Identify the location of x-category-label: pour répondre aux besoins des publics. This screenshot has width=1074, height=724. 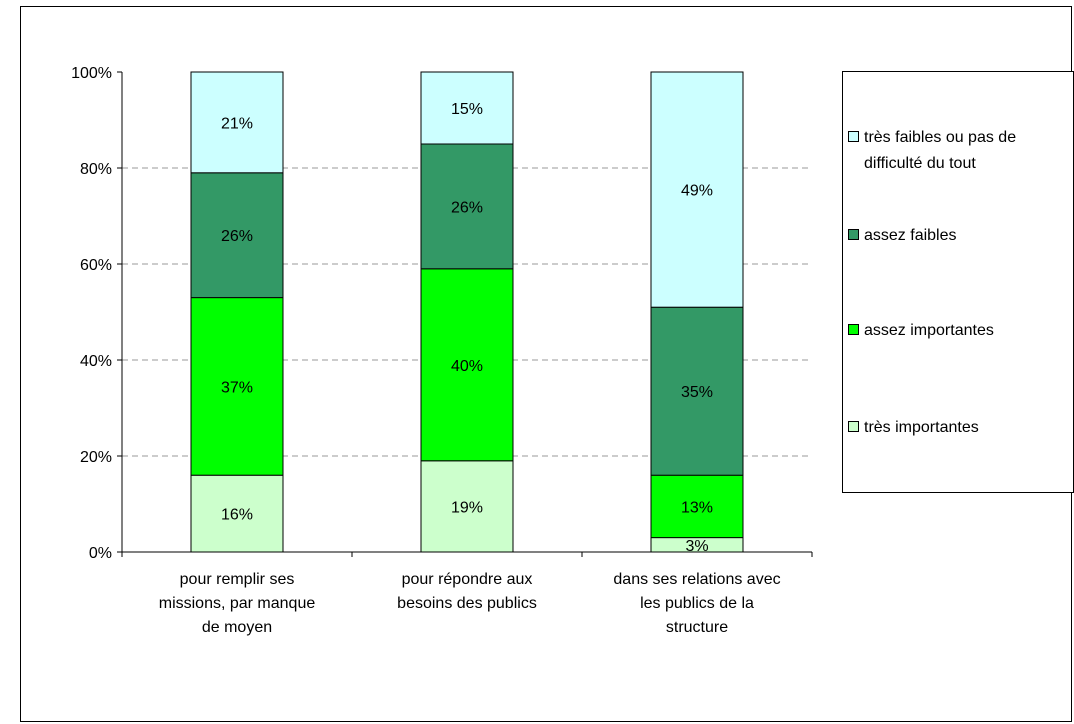
(467, 591).